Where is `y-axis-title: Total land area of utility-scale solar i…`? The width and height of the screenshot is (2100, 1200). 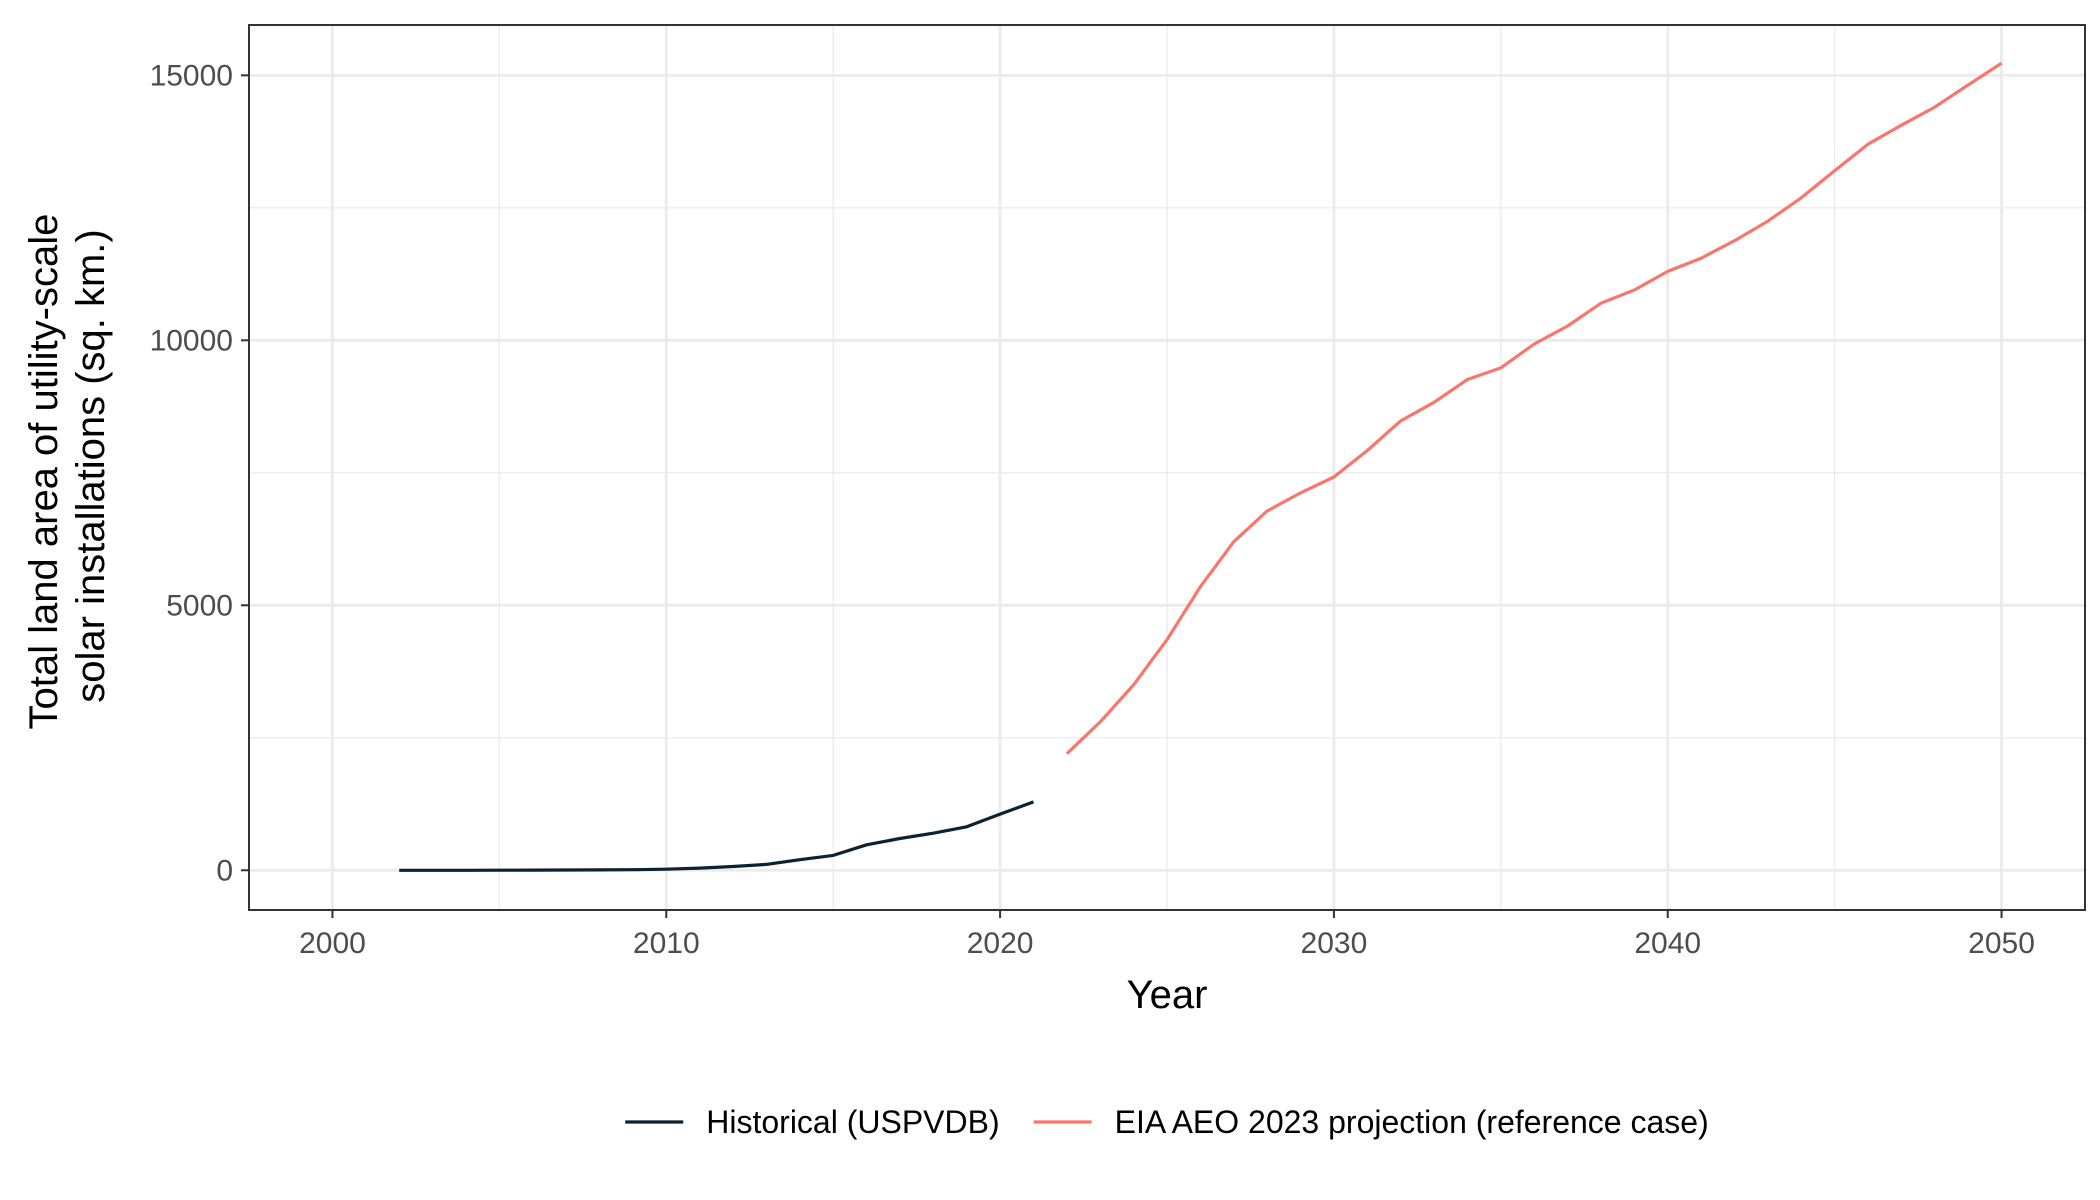 y-axis-title: Total land area of utility-scale solar i… is located at coordinates (67, 466).